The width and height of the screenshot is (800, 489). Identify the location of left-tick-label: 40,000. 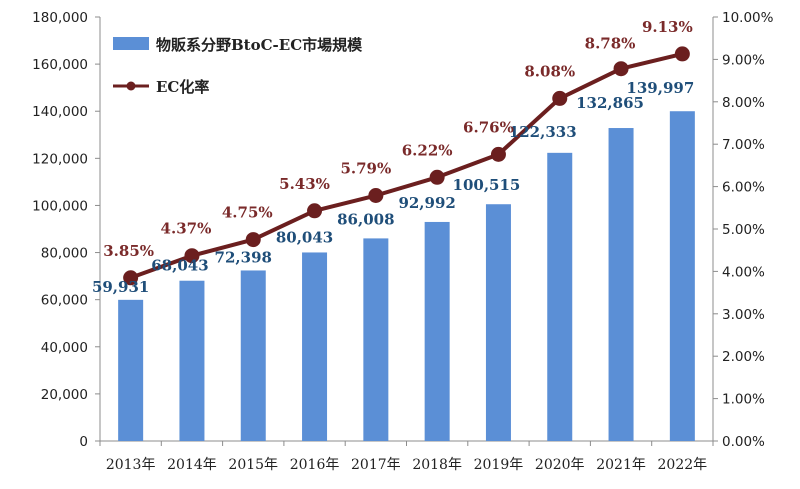
(64, 348).